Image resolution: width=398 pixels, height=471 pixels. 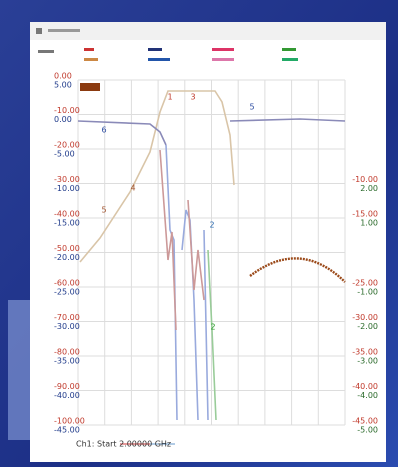 What do you see at coordinates (39, 31) in the screenshot?
I see `window-icon` at bounding box center [39, 31].